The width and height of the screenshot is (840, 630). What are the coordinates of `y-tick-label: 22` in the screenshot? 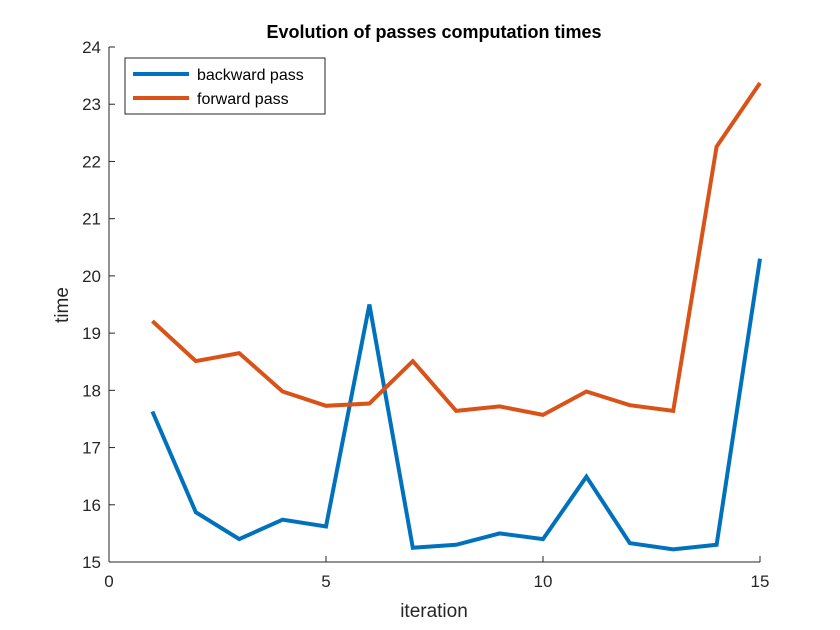 It's located at (91, 161).